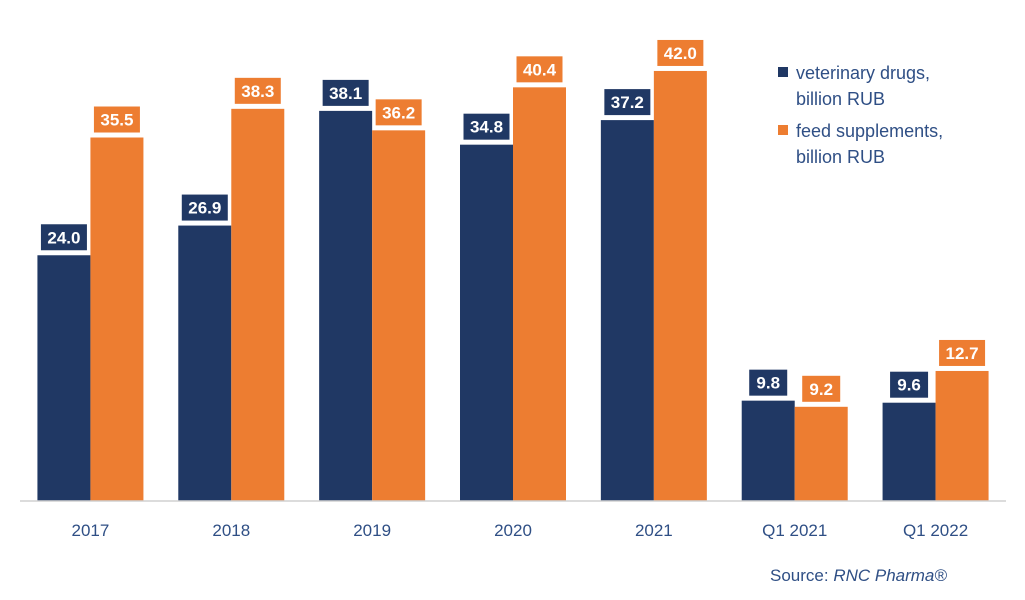  I want to click on x-tick-label: 2018, so click(231, 530).